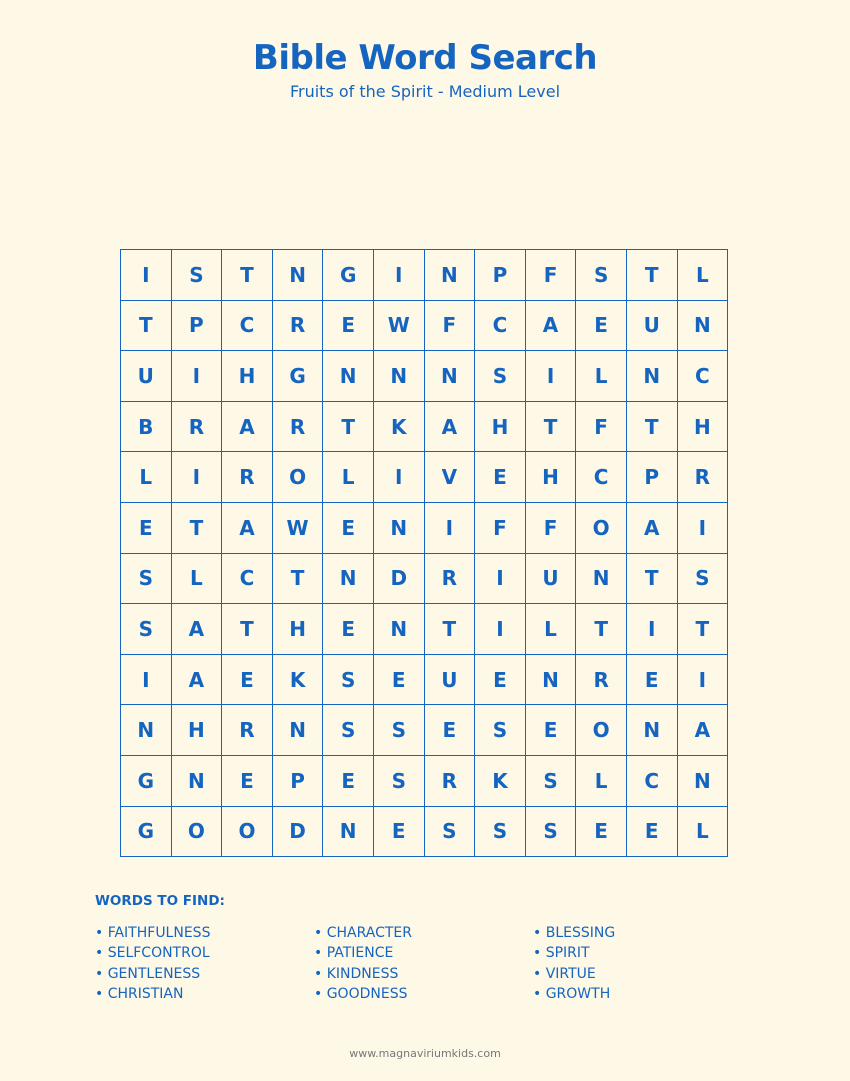 This screenshot has width=850, height=1081. I want to click on grid-cell: V, so click(450, 477).